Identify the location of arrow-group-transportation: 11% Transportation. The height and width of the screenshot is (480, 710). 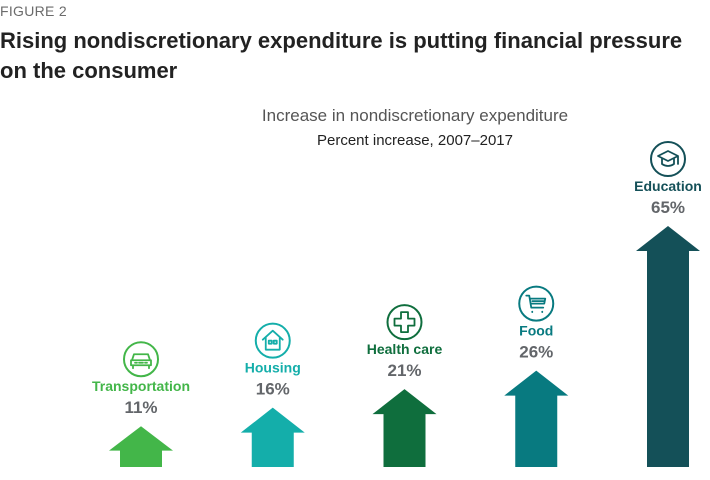
(141, 404).